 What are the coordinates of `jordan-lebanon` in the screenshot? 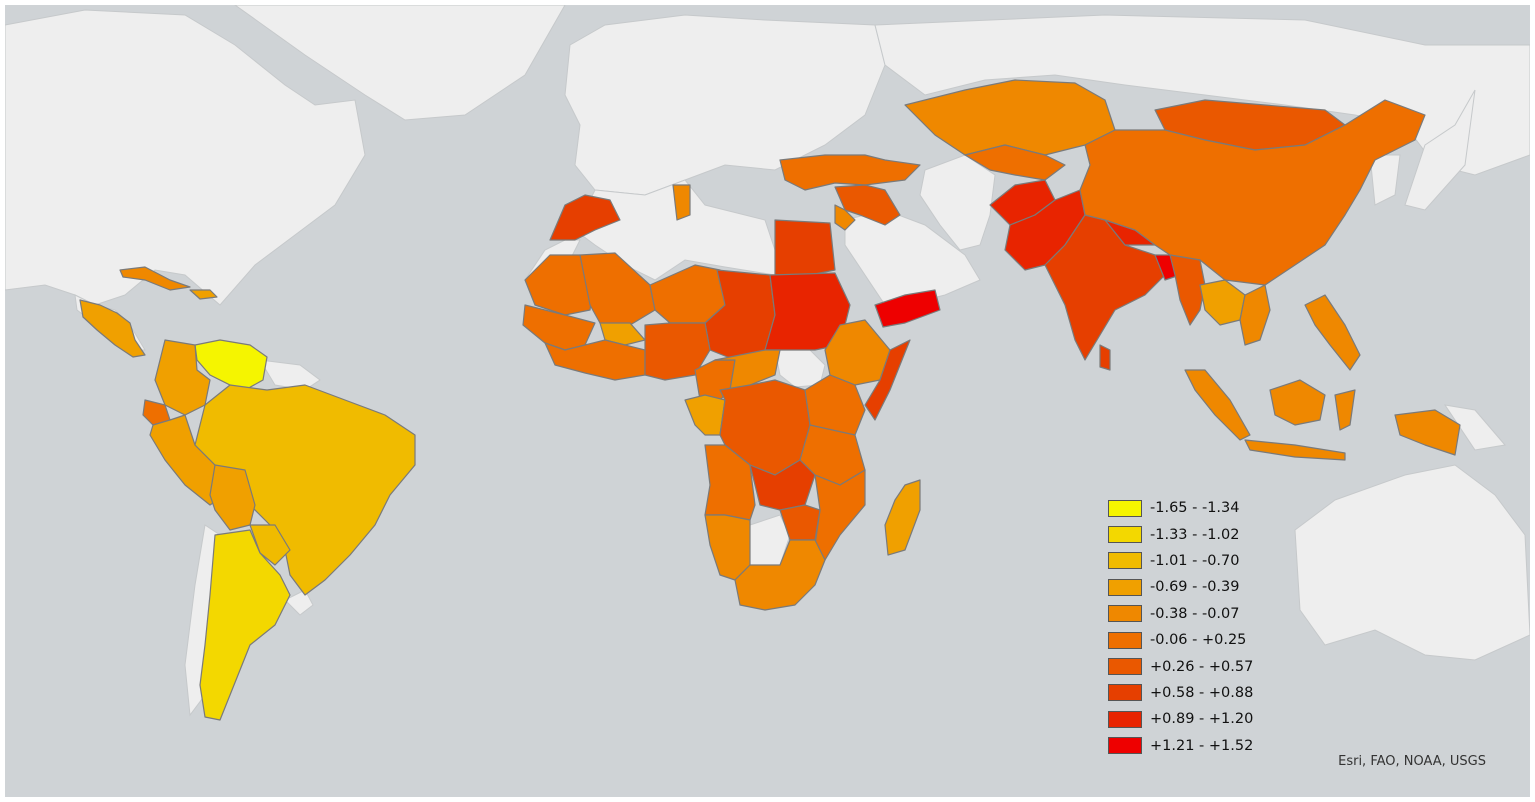 It's located at (845, 217).